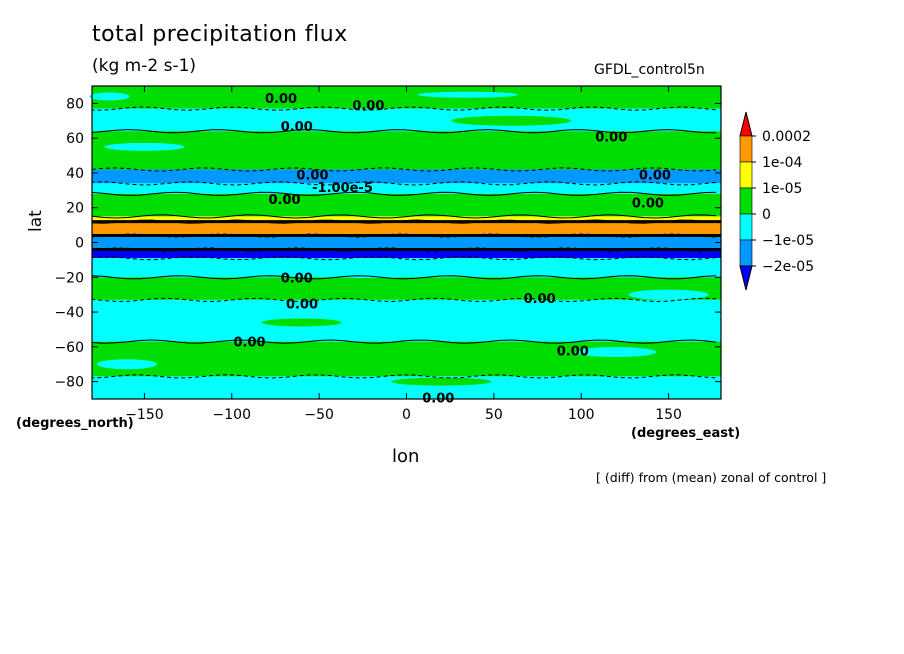 This screenshot has height=654, width=904. I want to click on x-tick-label-4: 50, so click(494, 415).